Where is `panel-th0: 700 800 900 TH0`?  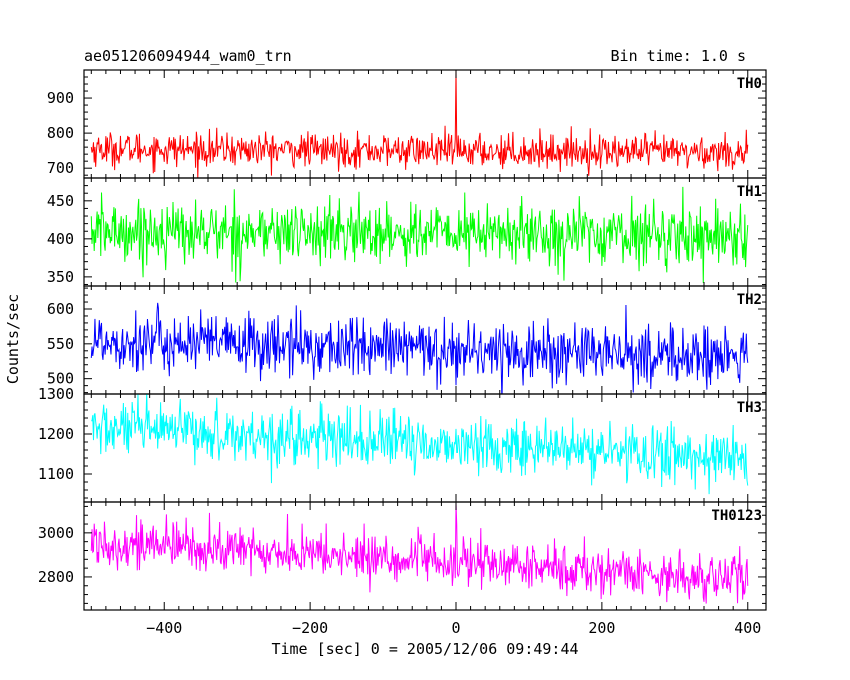
panel-th0: 700 800 900 TH0 is located at coordinates (407, 124).